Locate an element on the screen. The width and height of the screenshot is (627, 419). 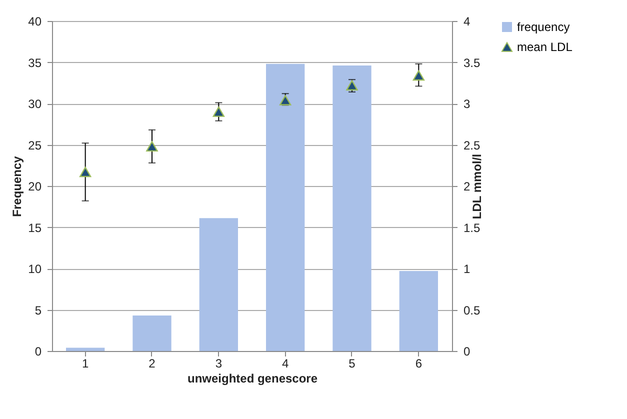
y2-tick-label: 1.5 is located at coordinates (472, 227).